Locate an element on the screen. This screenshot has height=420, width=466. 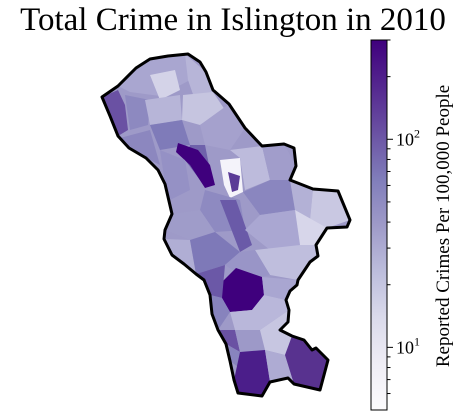
colorbar-label: Reported Crimes Per 100,000 People is located at coordinates (443, 226).